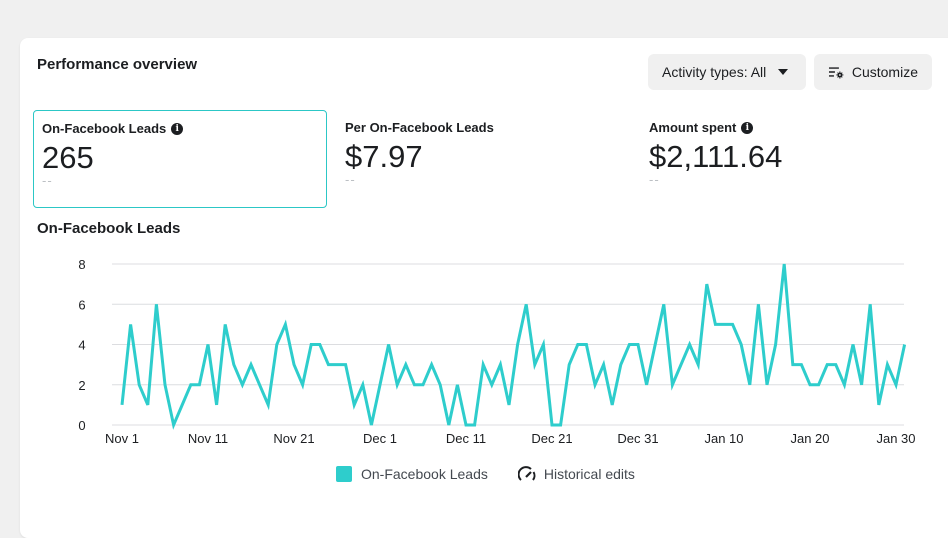 The width and height of the screenshot is (948, 538). I want to click on customize-button: Customize, so click(873, 72).